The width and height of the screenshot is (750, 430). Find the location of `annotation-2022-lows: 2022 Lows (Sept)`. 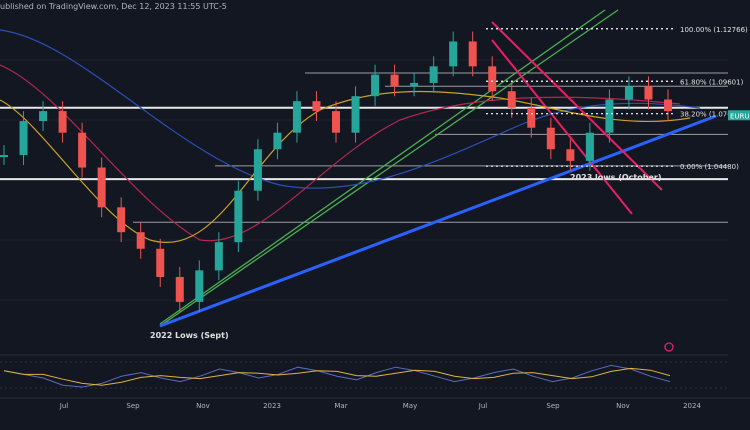

annotation-2022-lows: 2022 Lows (Sept) is located at coordinates (189, 335).